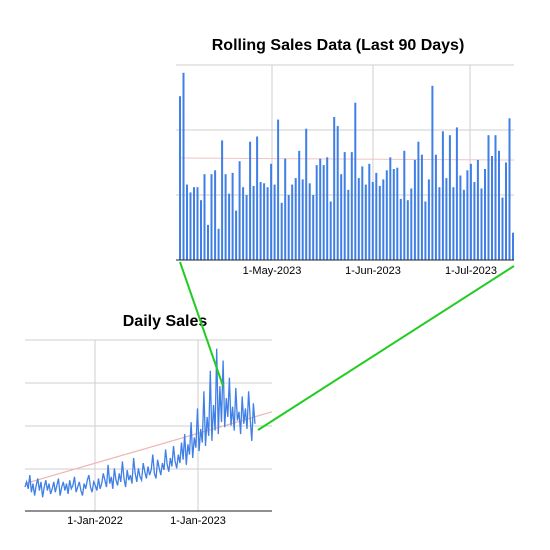  What do you see at coordinates (373, 271) in the screenshot?
I see `inset-x-tick-label: 1-Jun-2023` at bounding box center [373, 271].